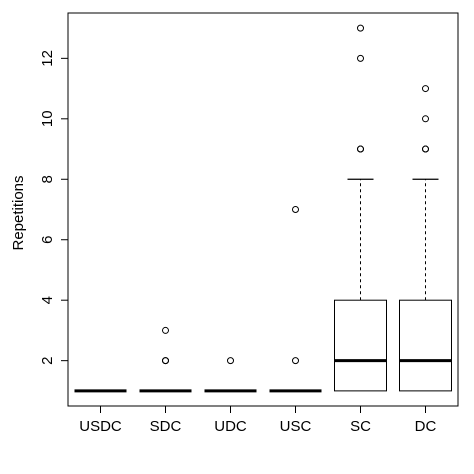 The image size is (474, 474). What do you see at coordinates (47, 240) in the screenshot?
I see `y-tick-label: 6` at bounding box center [47, 240].